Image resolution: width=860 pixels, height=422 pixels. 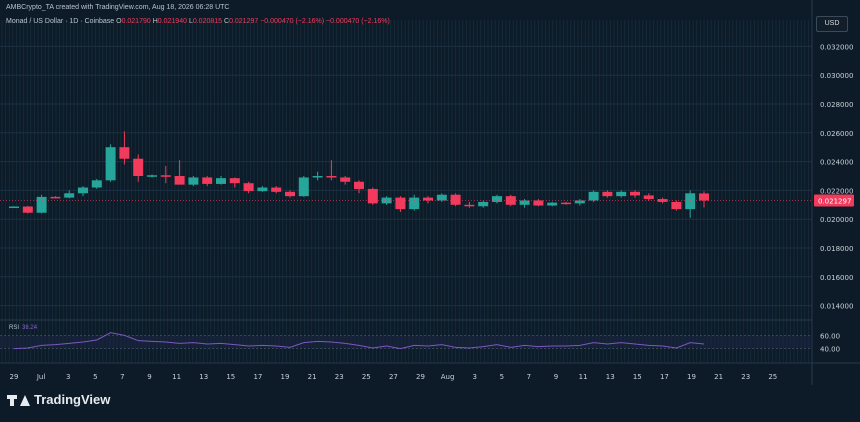 I want to click on tradingview-brand: TradingView, so click(x=58, y=399).